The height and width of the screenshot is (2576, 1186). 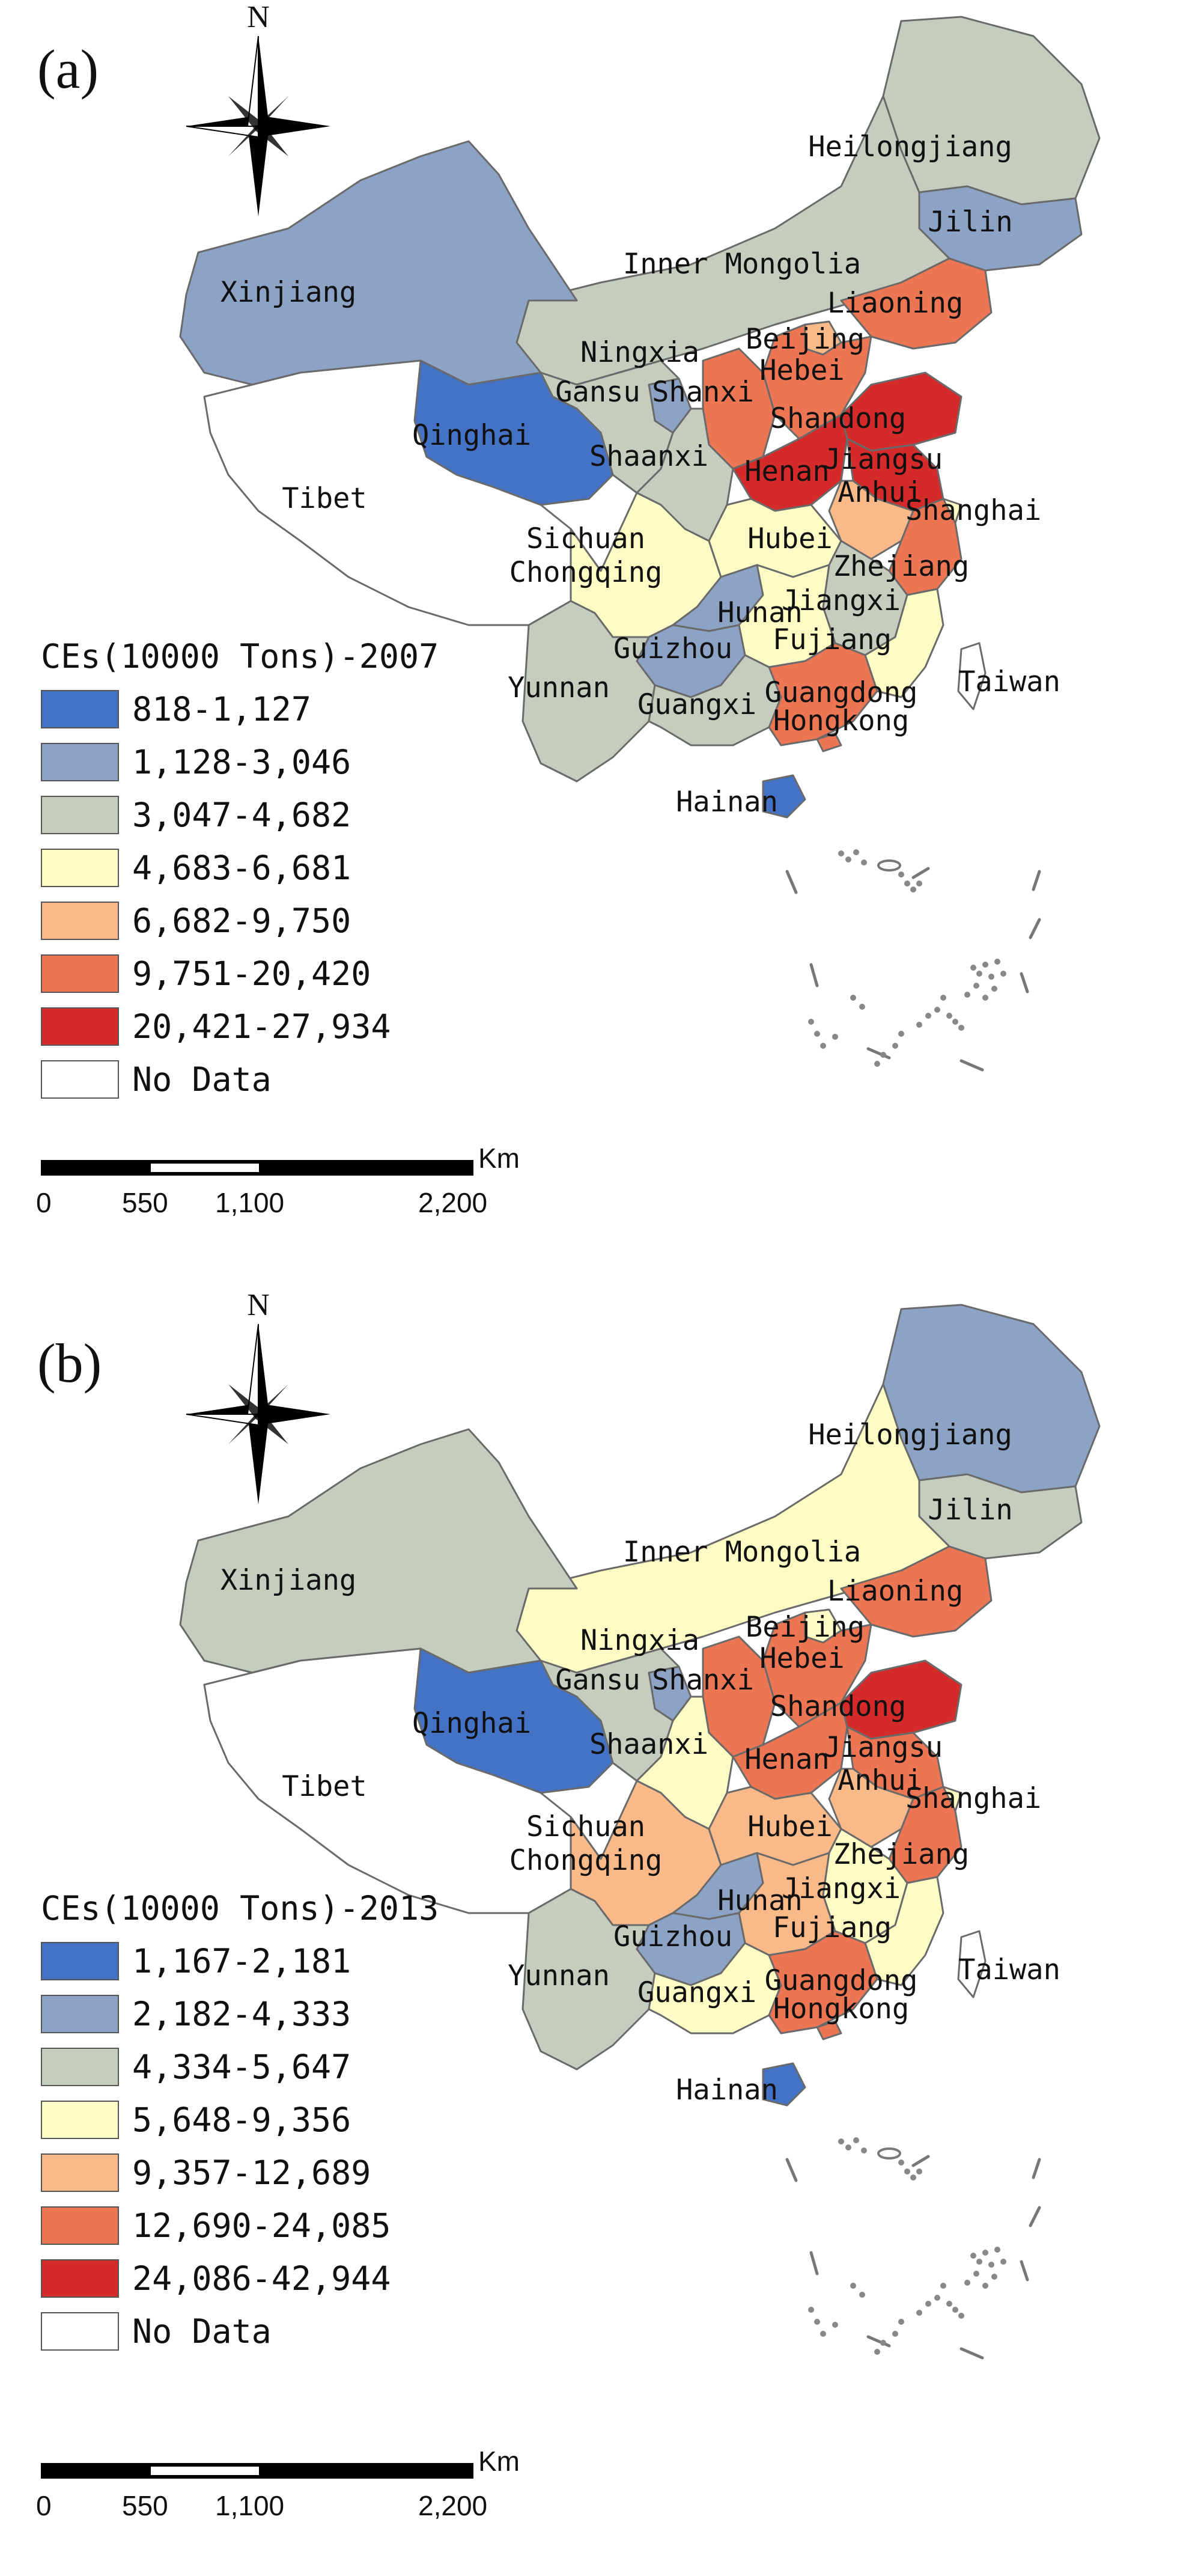 What do you see at coordinates (278, 1180) in the screenshot?
I see `scale-bar: Km 0 550 1,100 2,200` at bounding box center [278, 1180].